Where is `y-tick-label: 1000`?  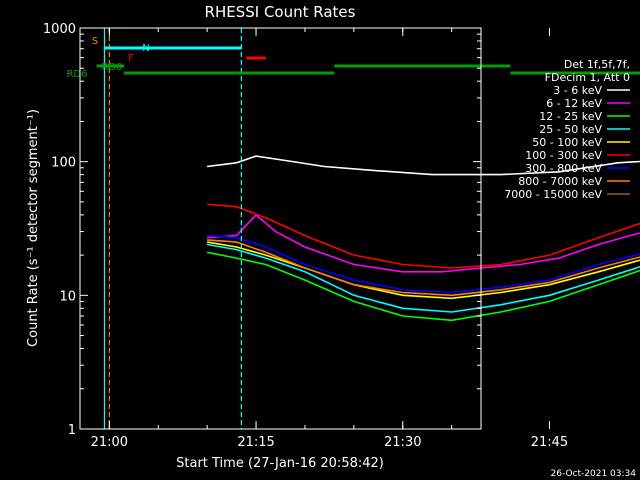 y-tick-label: 1000 is located at coordinates (59, 29).